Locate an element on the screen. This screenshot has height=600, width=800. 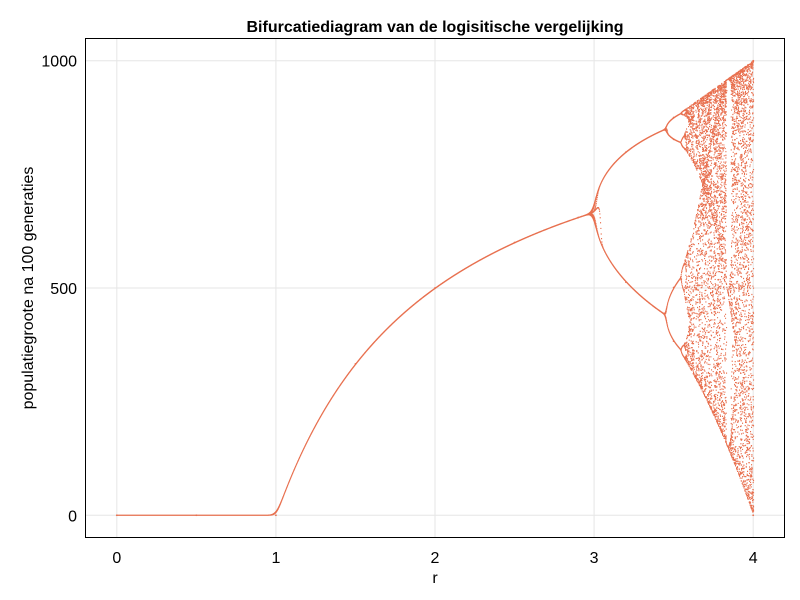
y-tick-label: 1000 is located at coordinates (59, 62).